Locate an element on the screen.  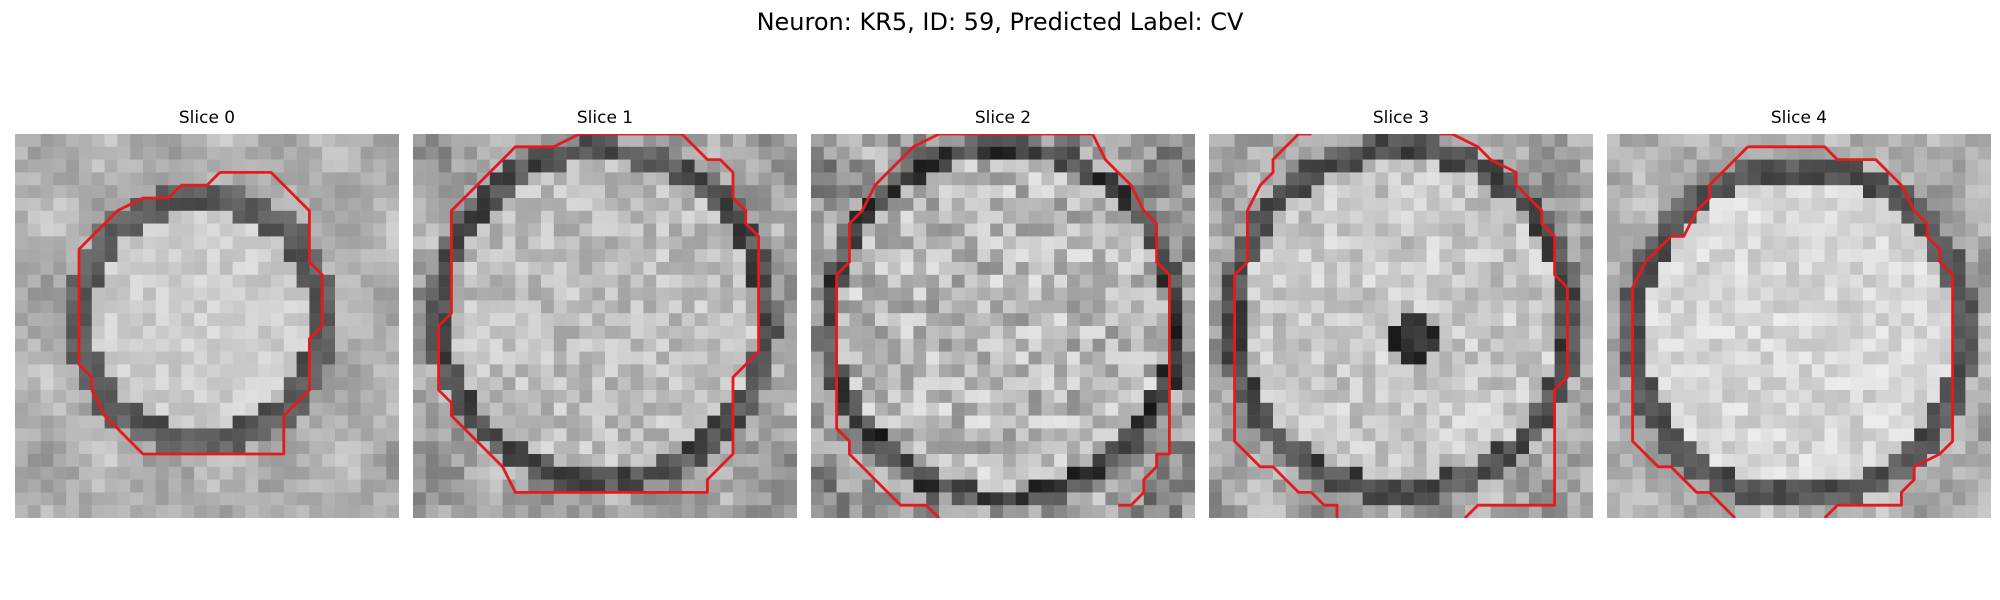
figure-title: Neuron: KR5, ID: 59, Predicted Label: CV is located at coordinates (1000, 22).